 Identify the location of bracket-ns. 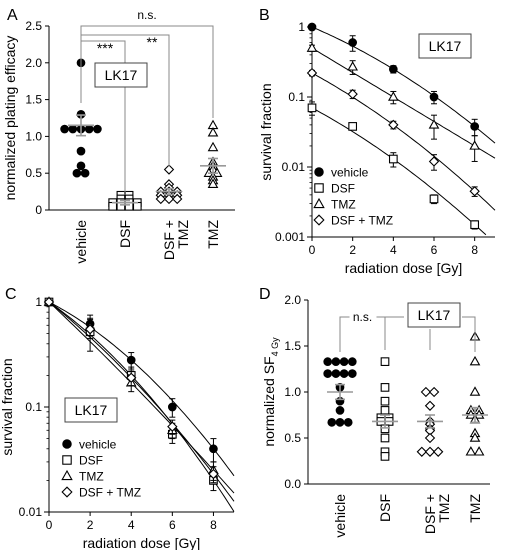
(147, 71).